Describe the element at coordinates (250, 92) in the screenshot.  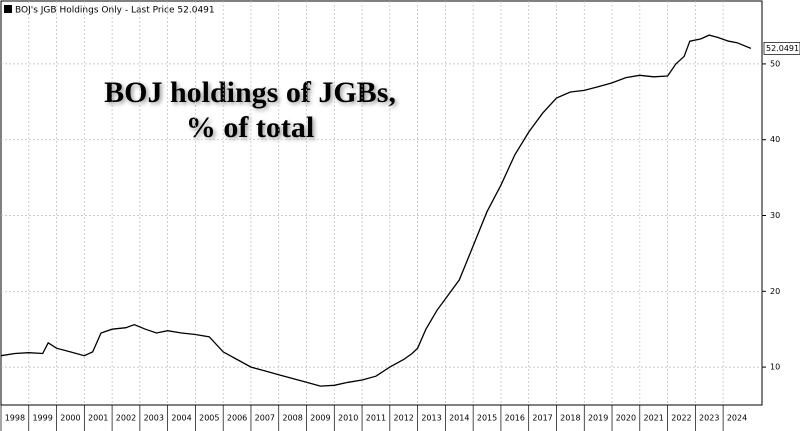
I see `annotation: BOJ holdings of JGBs,` at that location.